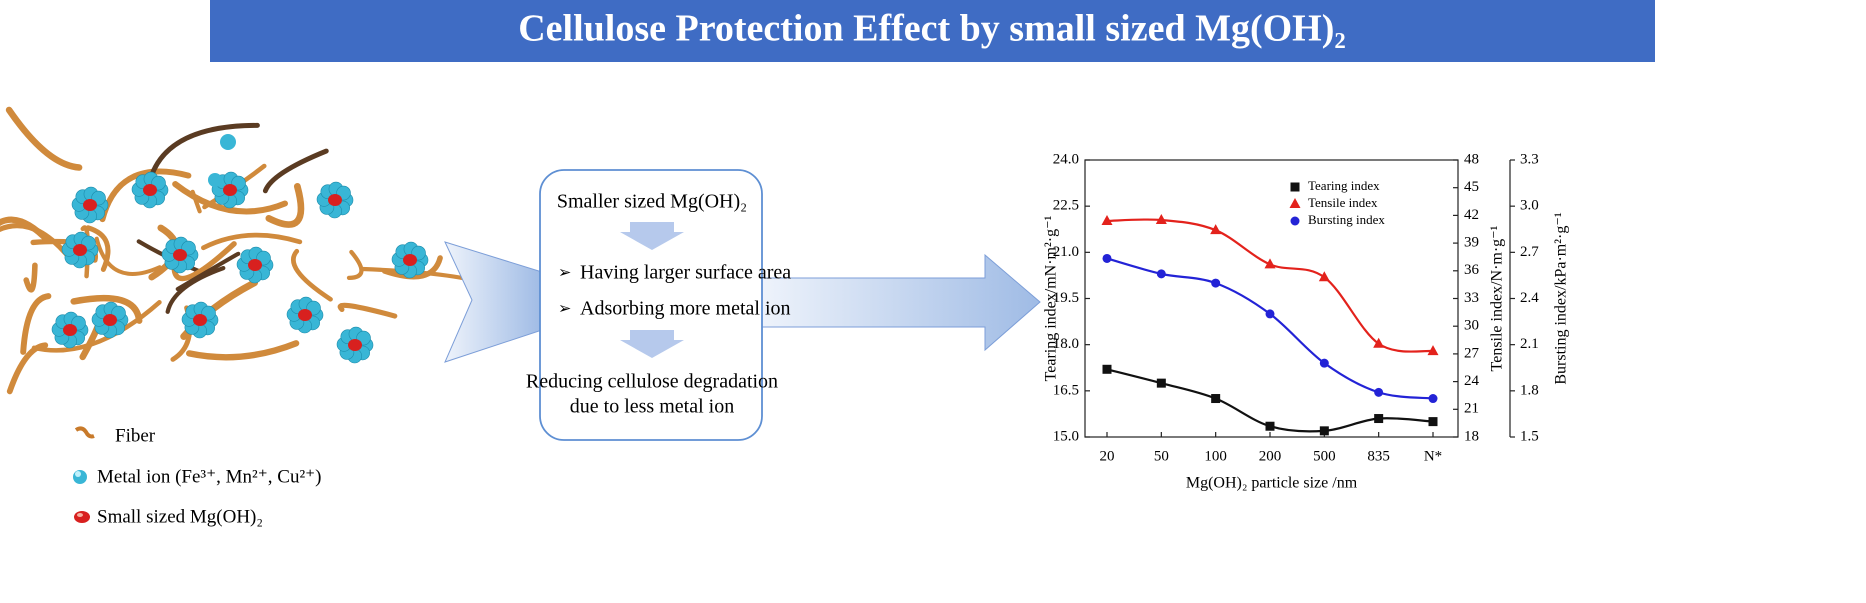 The width and height of the screenshot is (1866, 603). Describe the element at coordinates (80, 477) in the screenshot. I see `metal-ion-icon` at that location.